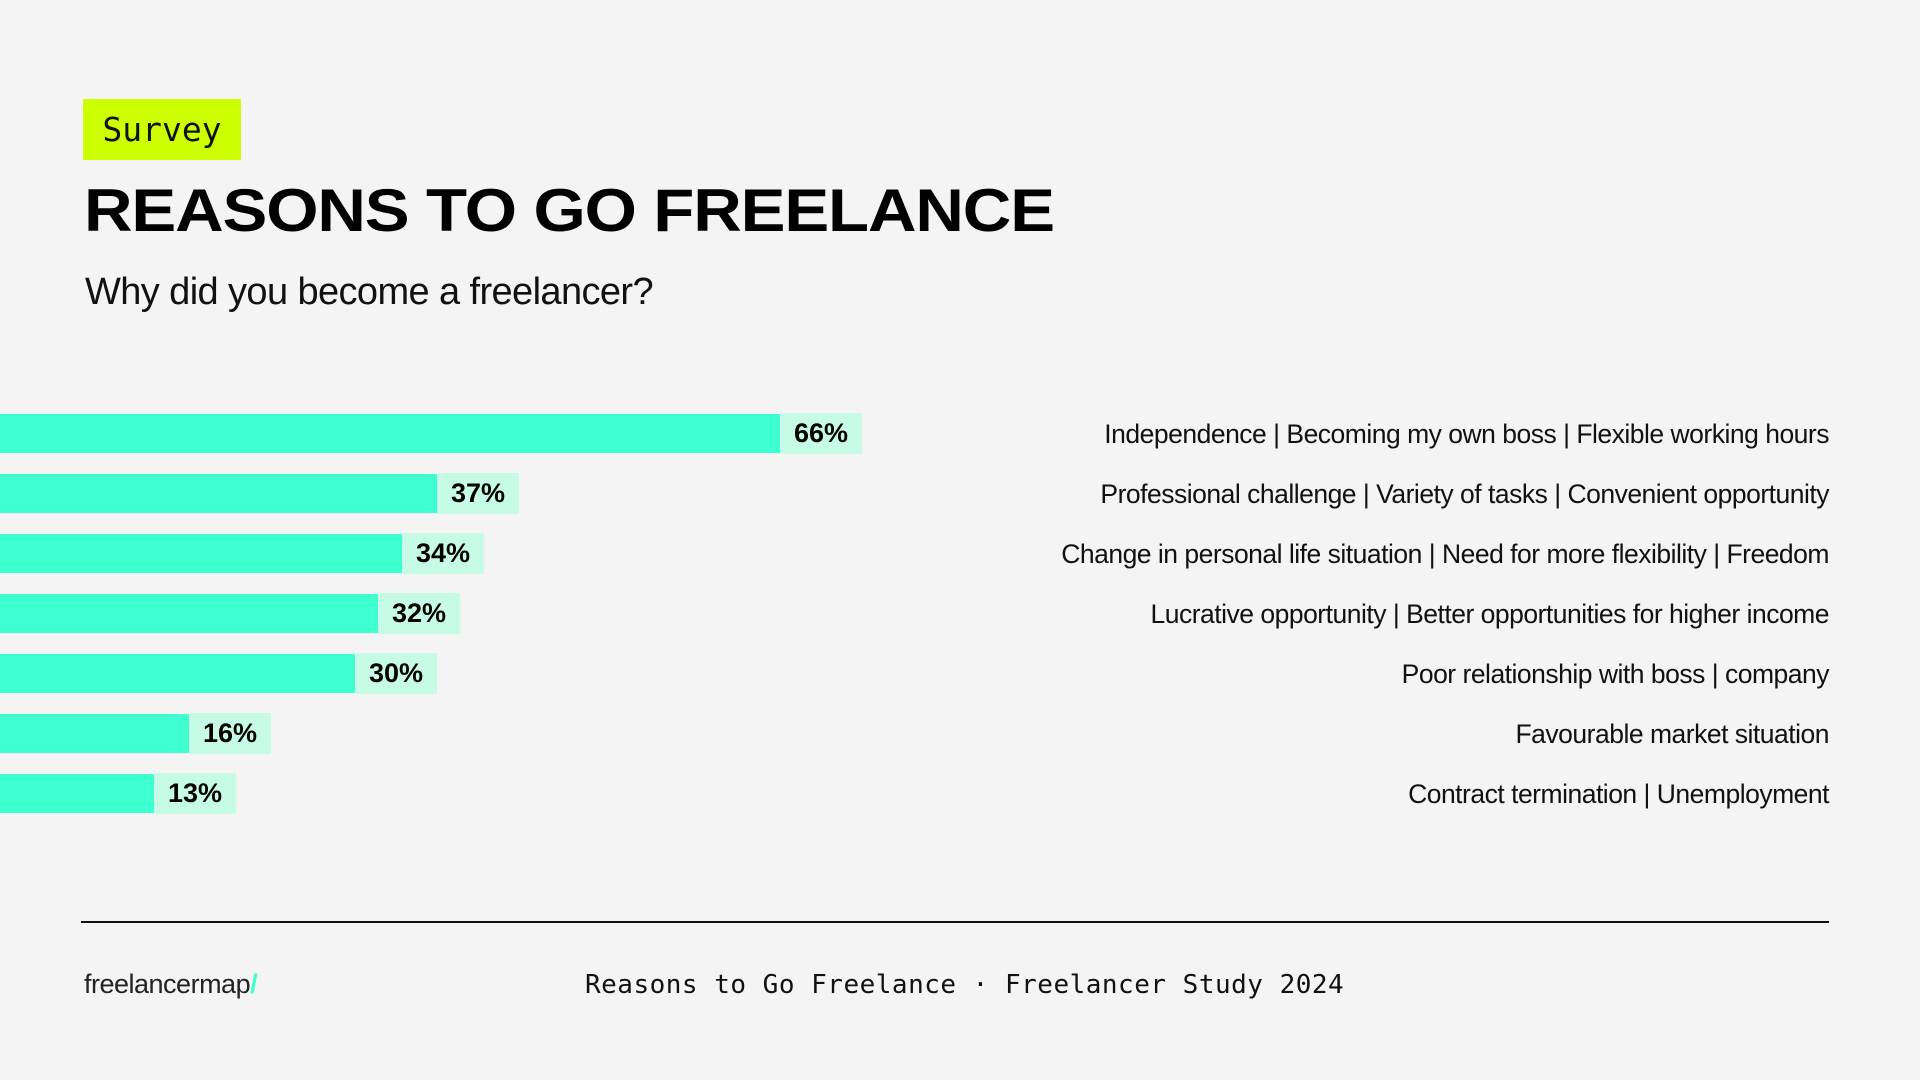 This screenshot has height=1080, width=1920. Describe the element at coordinates (1615, 673) in the screenshot. I see `category-label: Poor relationship with boss | company` at that location.